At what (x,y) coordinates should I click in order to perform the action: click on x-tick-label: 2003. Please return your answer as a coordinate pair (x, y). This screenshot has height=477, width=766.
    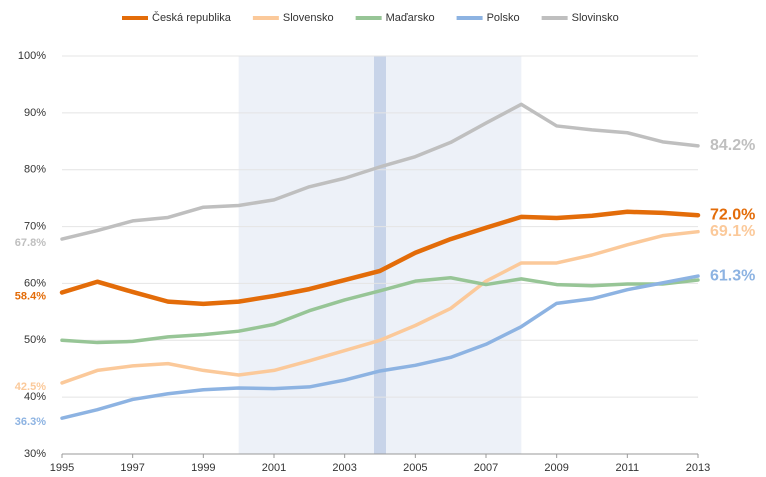
    Looking at the image, I should click on (344, 468).